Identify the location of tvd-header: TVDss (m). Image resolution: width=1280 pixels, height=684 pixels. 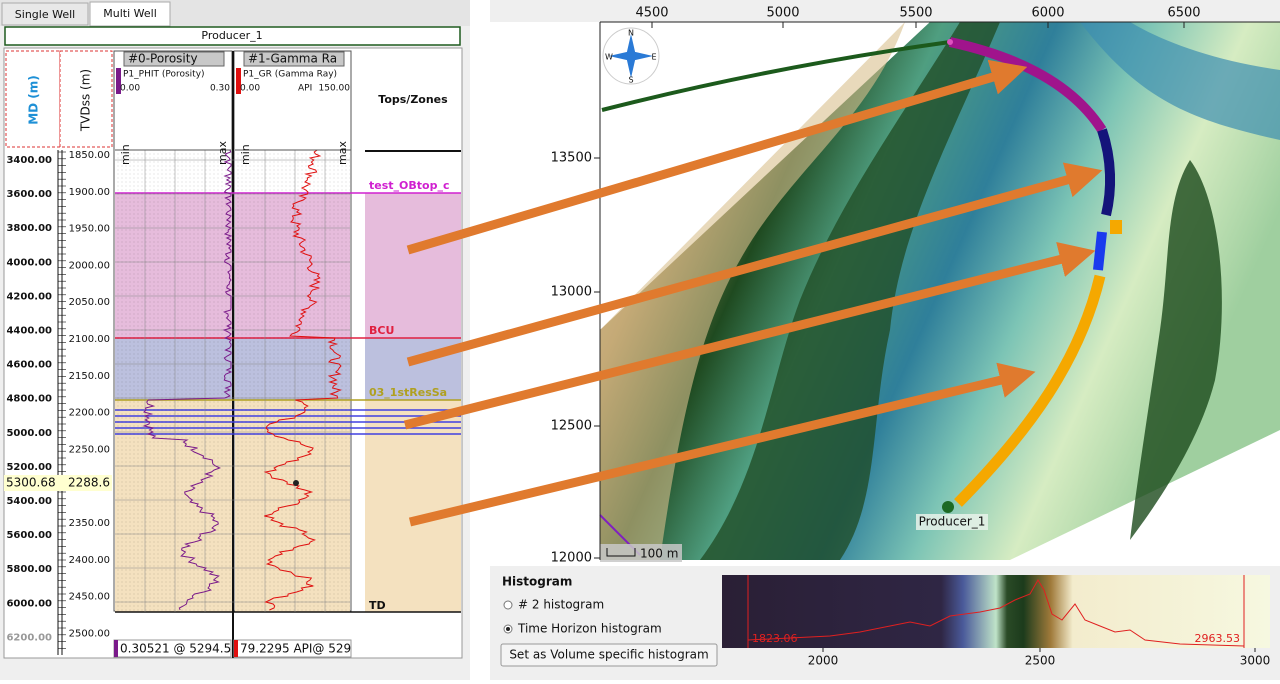
(86, 100).